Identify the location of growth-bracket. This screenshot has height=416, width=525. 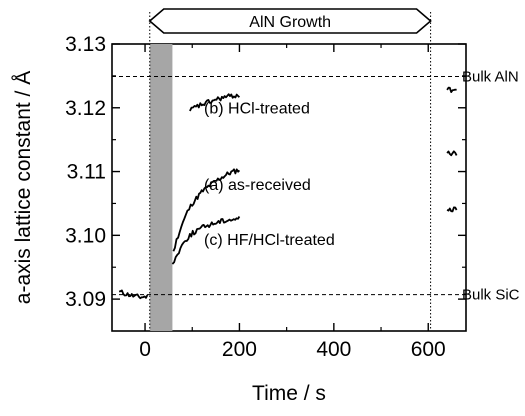
(290, 21).